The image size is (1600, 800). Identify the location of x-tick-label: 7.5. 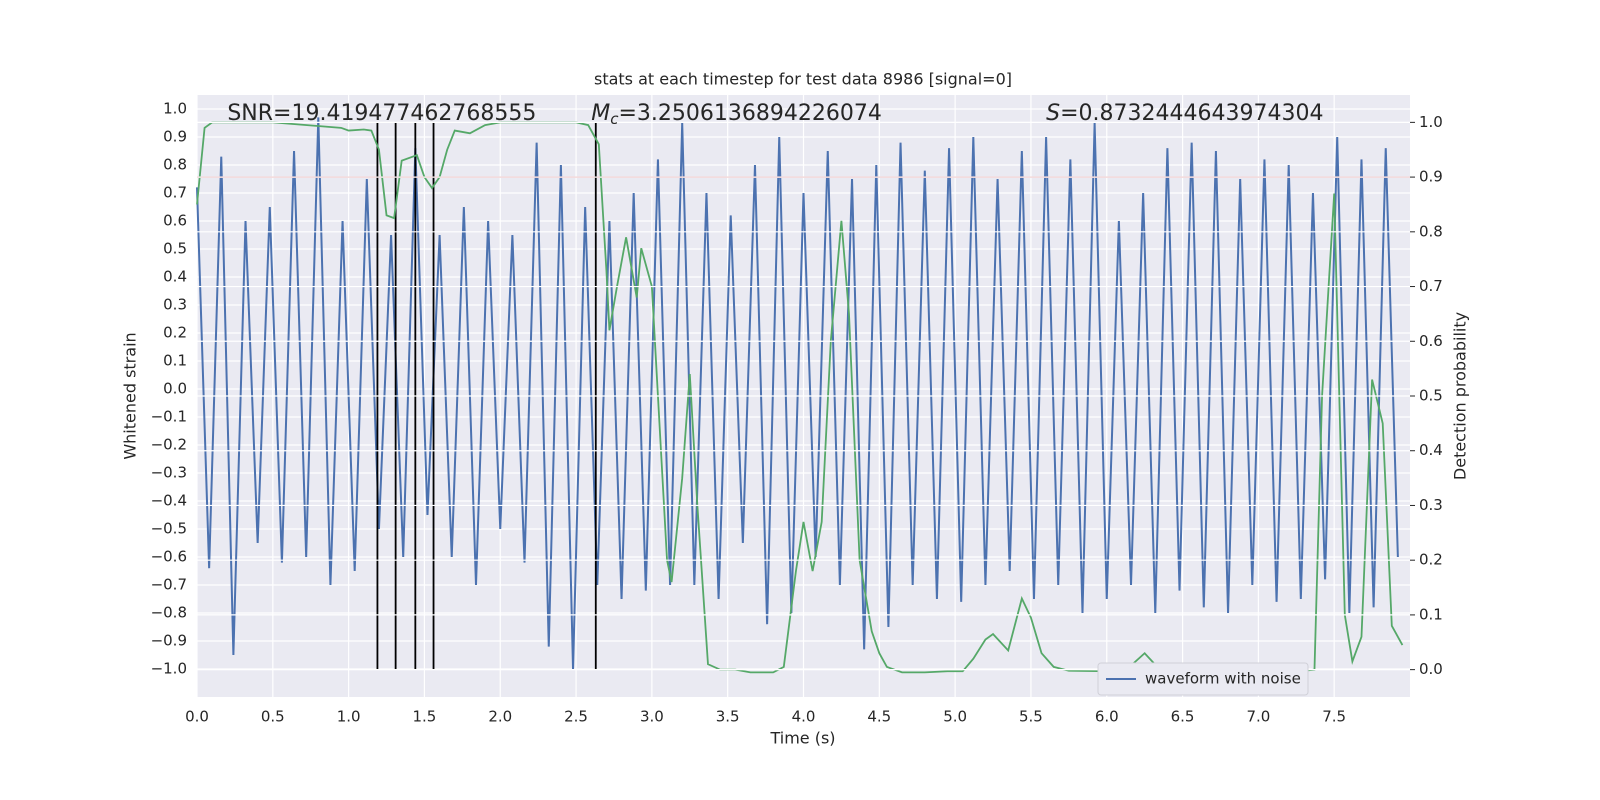
(1334, 717).